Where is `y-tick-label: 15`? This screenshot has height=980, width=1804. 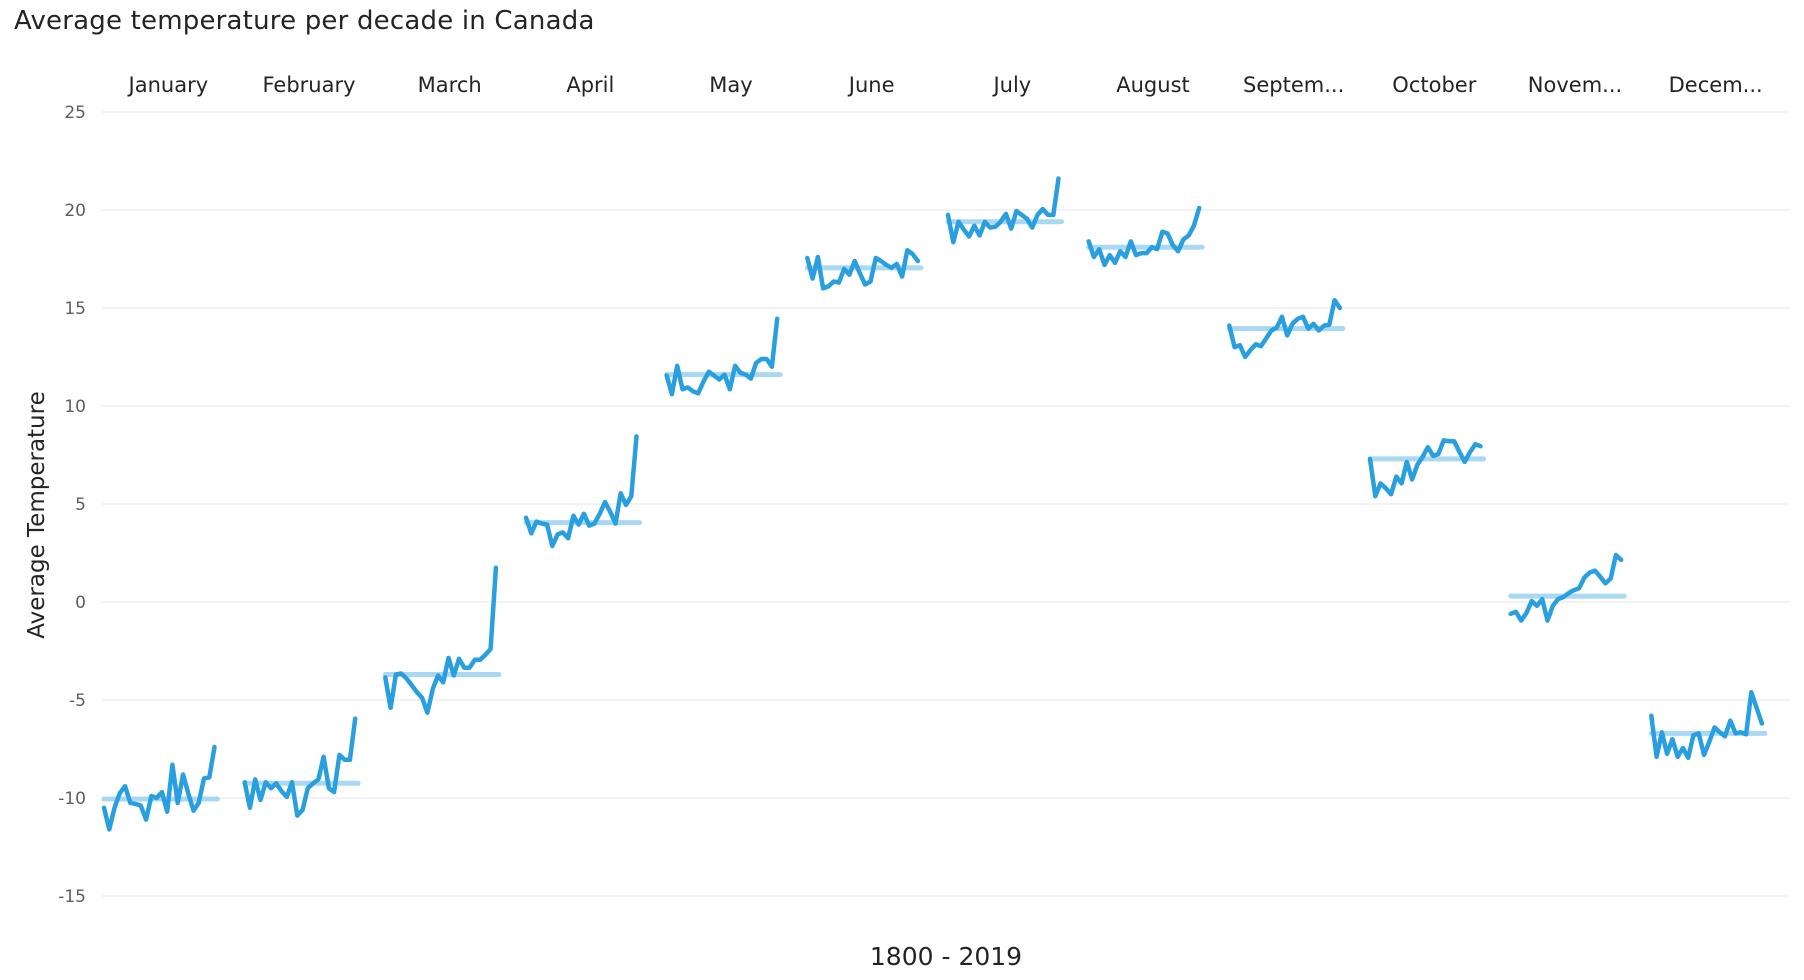 y-tick-label: 15 is located at coordinates (75, 309).